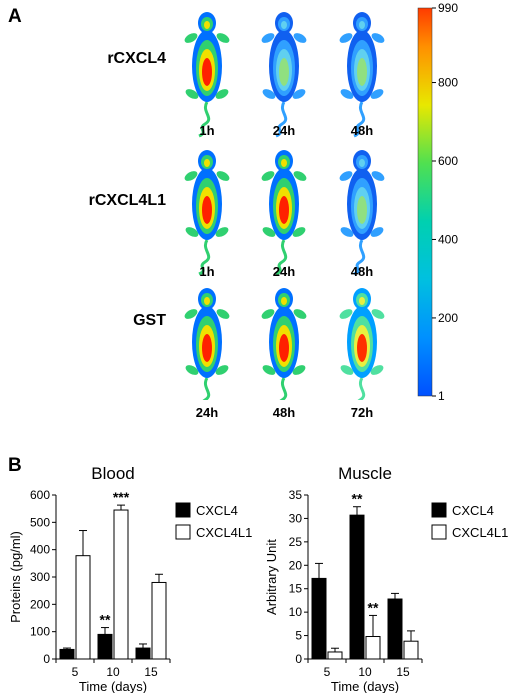 The height and width of the screenshot is (693, 520). Describe the element at coordinates (362, 344) in the screenshot. I see `mouse-image-r2-c2` at that location.